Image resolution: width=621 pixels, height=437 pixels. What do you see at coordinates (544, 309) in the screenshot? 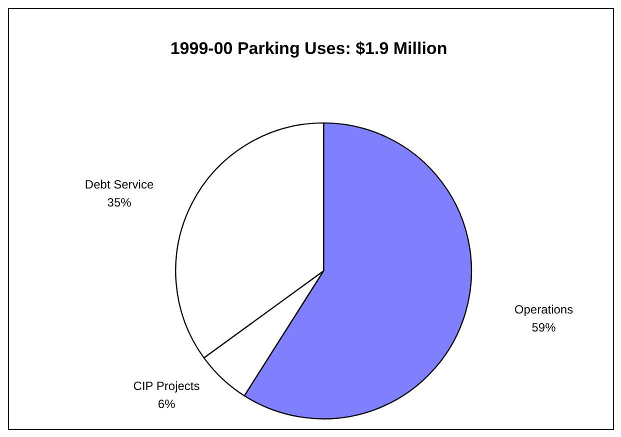
I see `slice-label: Operations` at bounding box center [544, 309].